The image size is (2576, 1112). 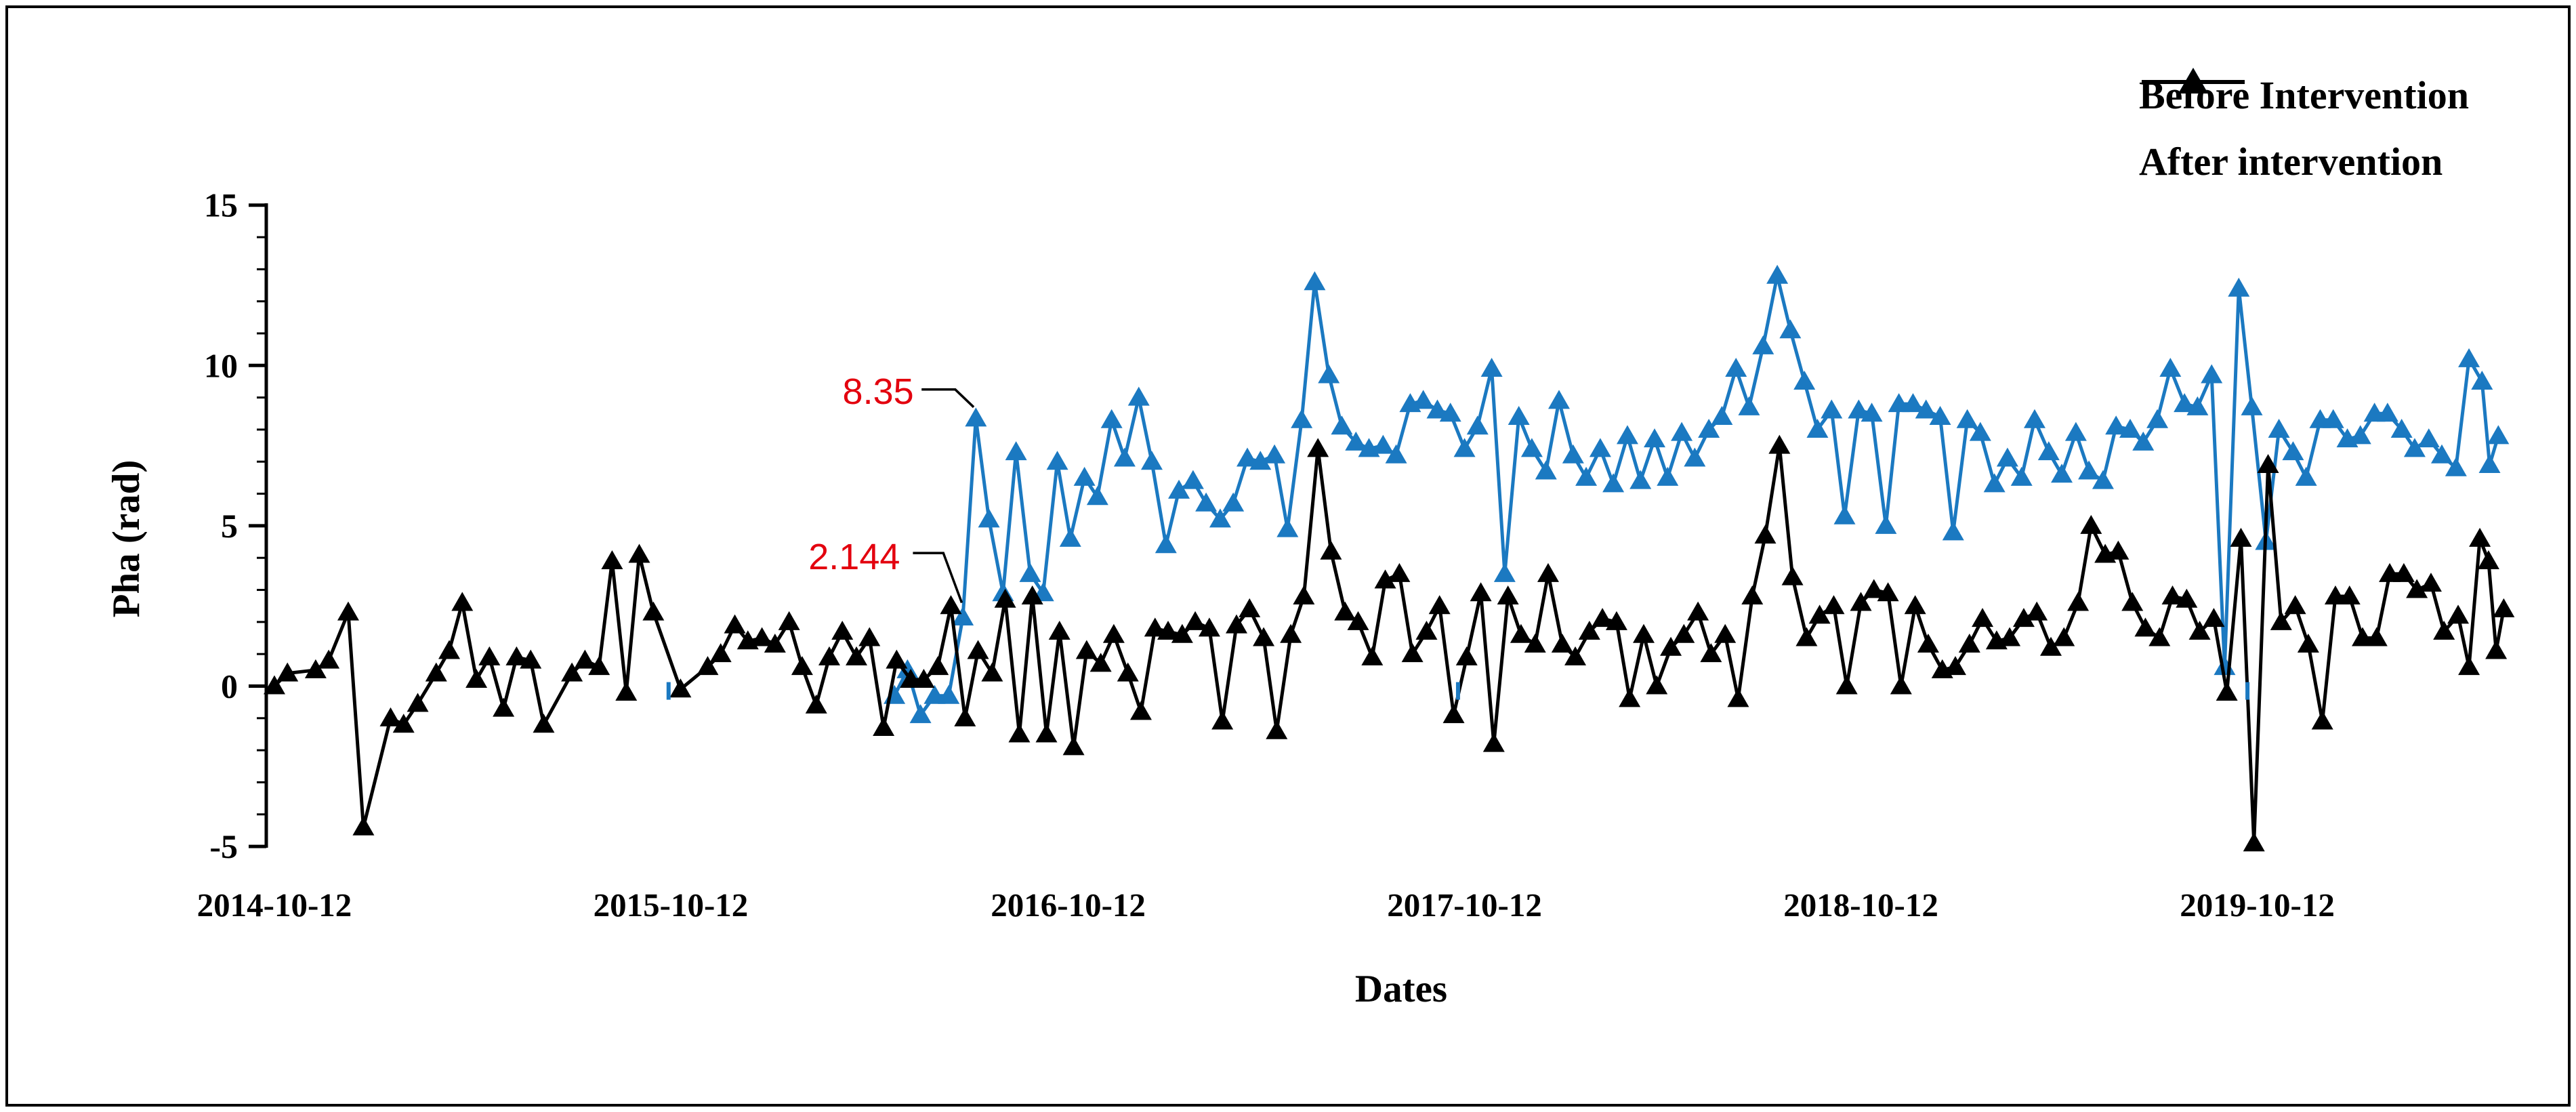 I want to click on annotation-value-label: 2.144, so click(x=854, y=557).